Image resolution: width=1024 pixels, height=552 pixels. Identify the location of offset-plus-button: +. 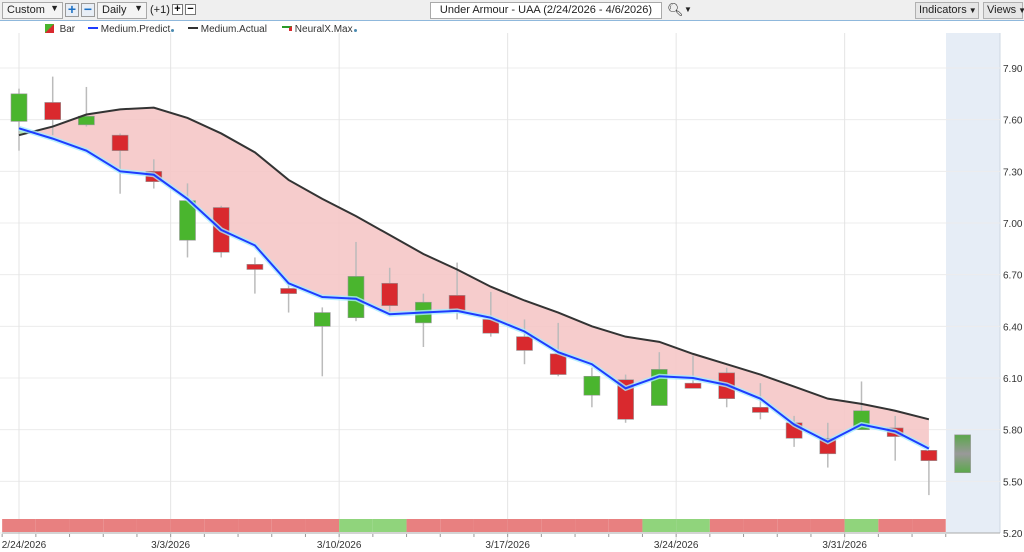
(177, 9).